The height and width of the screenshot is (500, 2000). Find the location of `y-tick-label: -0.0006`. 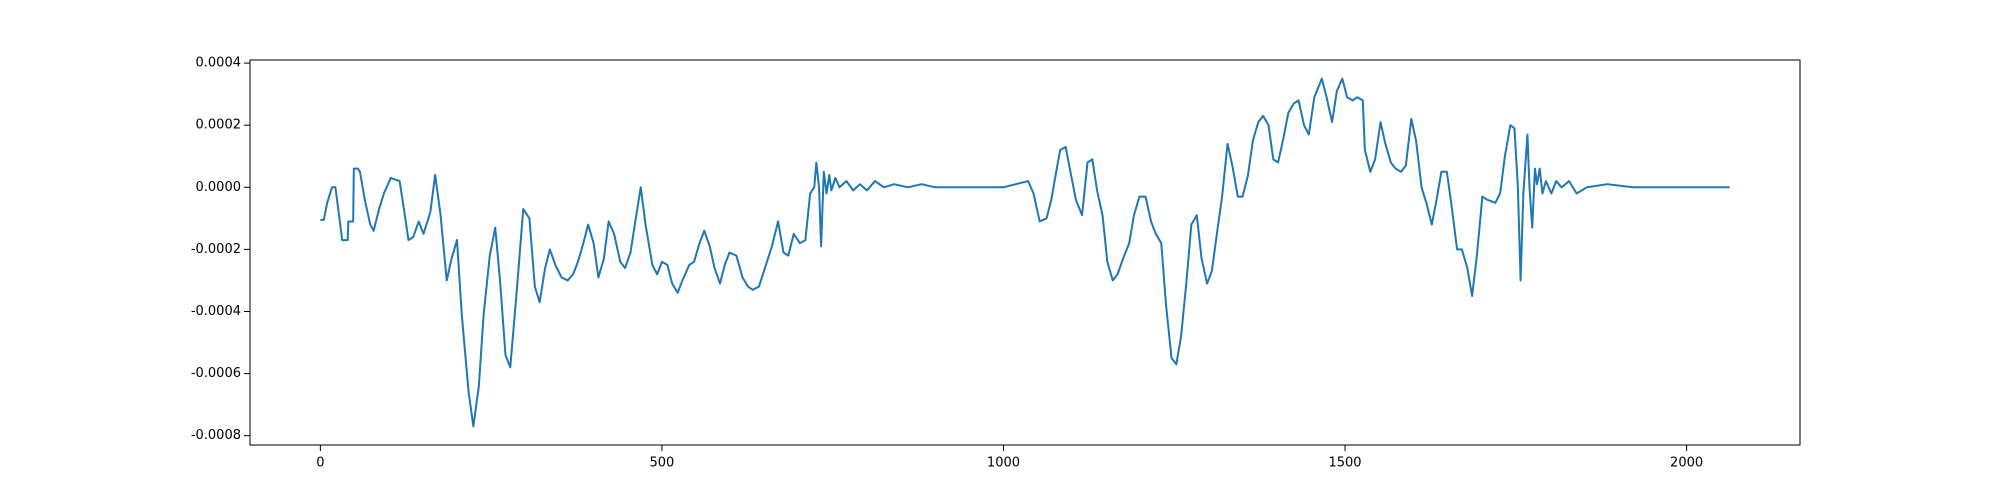

y-tick-label: -0.0006 is located at coordinates (216, 373).